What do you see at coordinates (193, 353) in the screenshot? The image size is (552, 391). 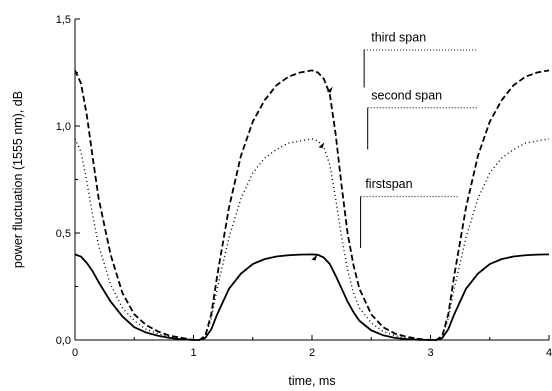 I see `x-tick-label: 1` at bounding box center [193, 353].